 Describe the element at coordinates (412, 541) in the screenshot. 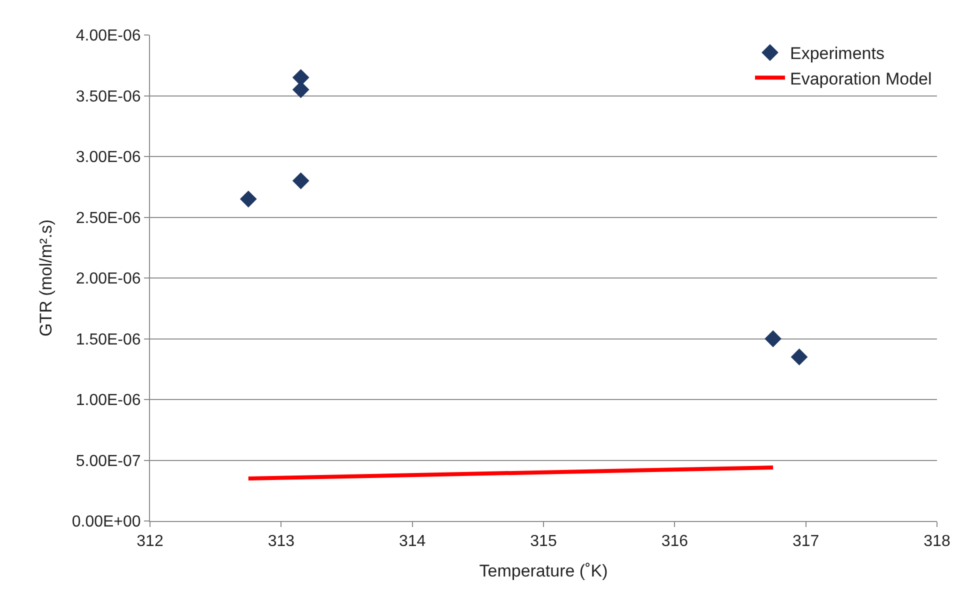

I see `x-tick-label: 314` at that location.